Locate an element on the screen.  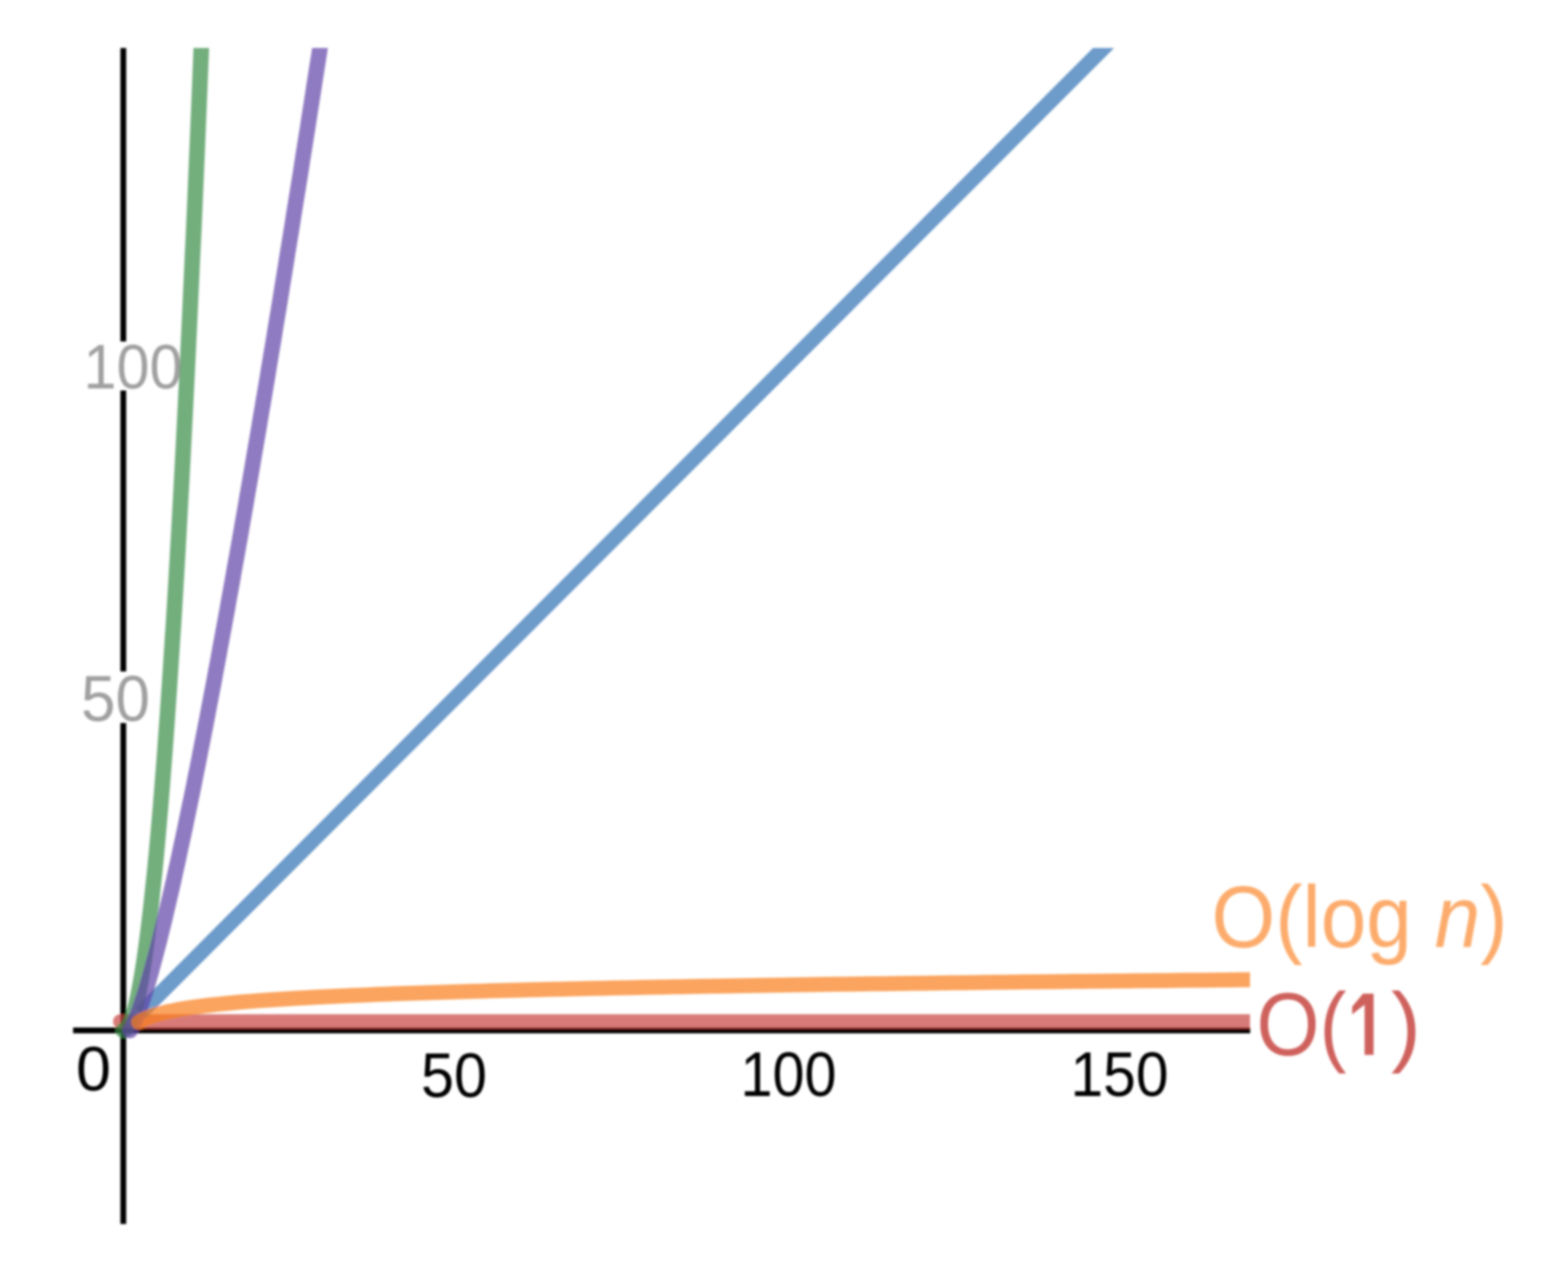
svg-text: O( is located at coordinates (1302, 1024).